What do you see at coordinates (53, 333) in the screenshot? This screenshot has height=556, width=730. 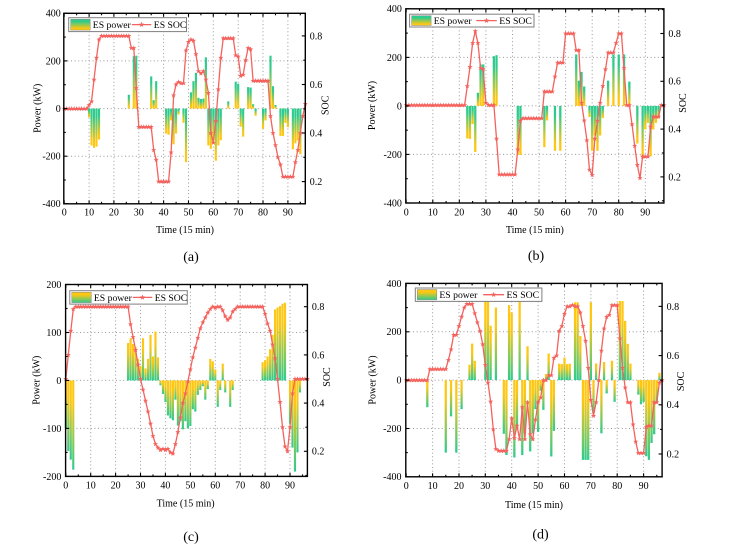 I see `svg-text: 100` at bounding box center [53, 333].